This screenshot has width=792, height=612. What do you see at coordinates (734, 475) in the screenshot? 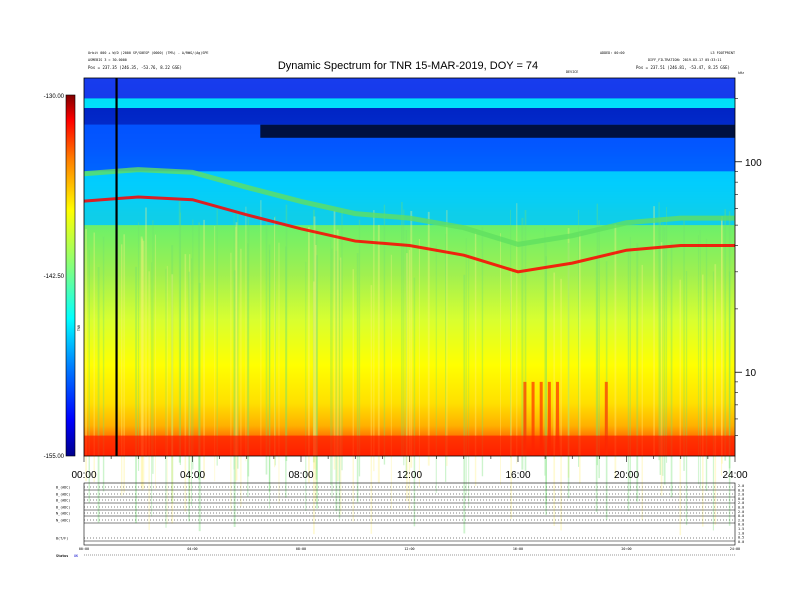
I see `x-tick-label: 24:00` at bounding box center [734, 475].